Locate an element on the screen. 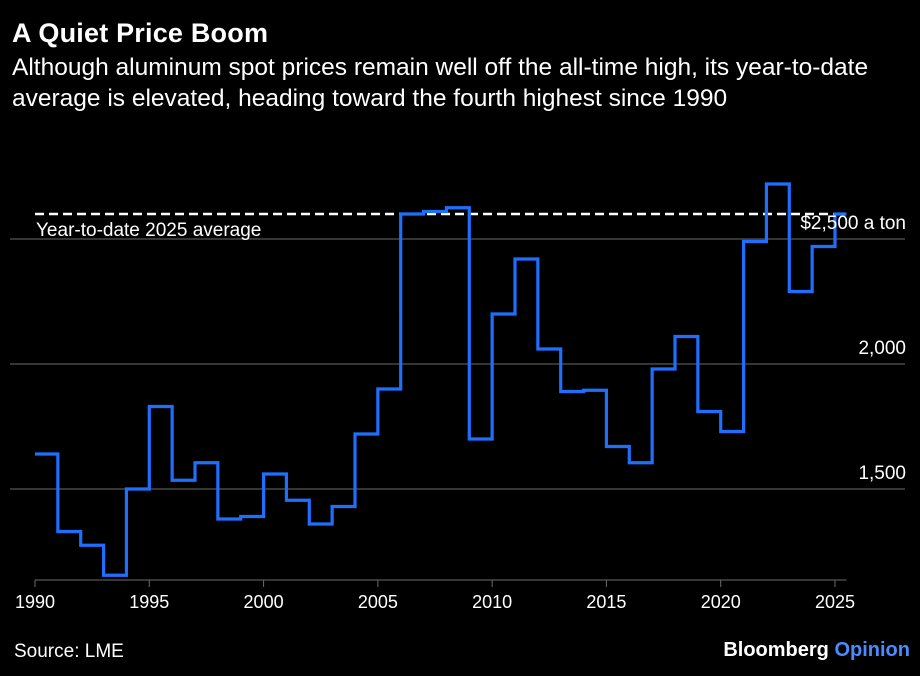 This screenshot has height=676, width=920. x-tick-label-2000: 2000 is located at coordinates (264, 602).